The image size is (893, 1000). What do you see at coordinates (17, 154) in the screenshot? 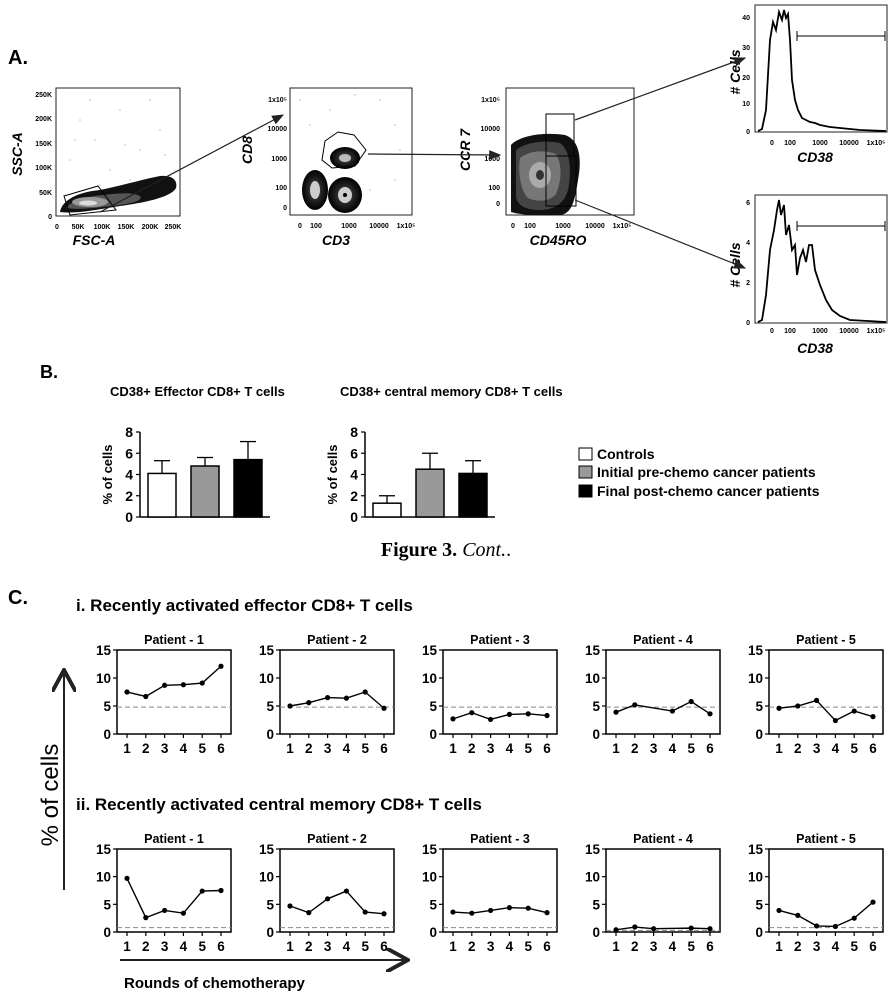
I see `axis-label-y: SSC-A` at bounding box center [17, 154].